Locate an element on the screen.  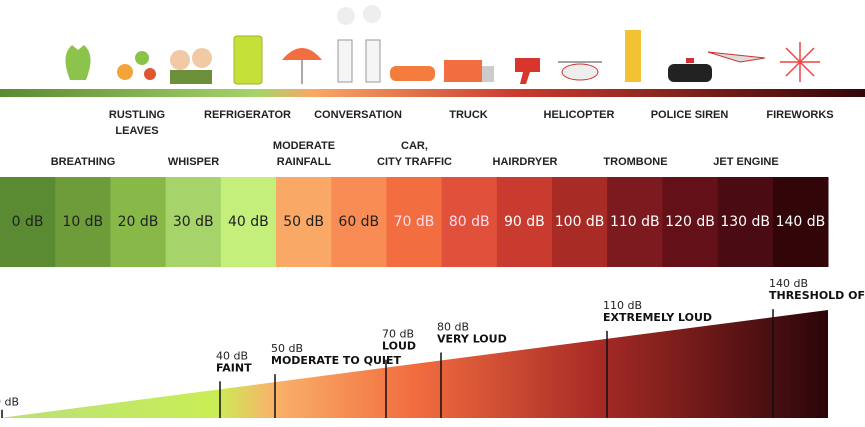
color-strip is located at coordinates (432, 93).